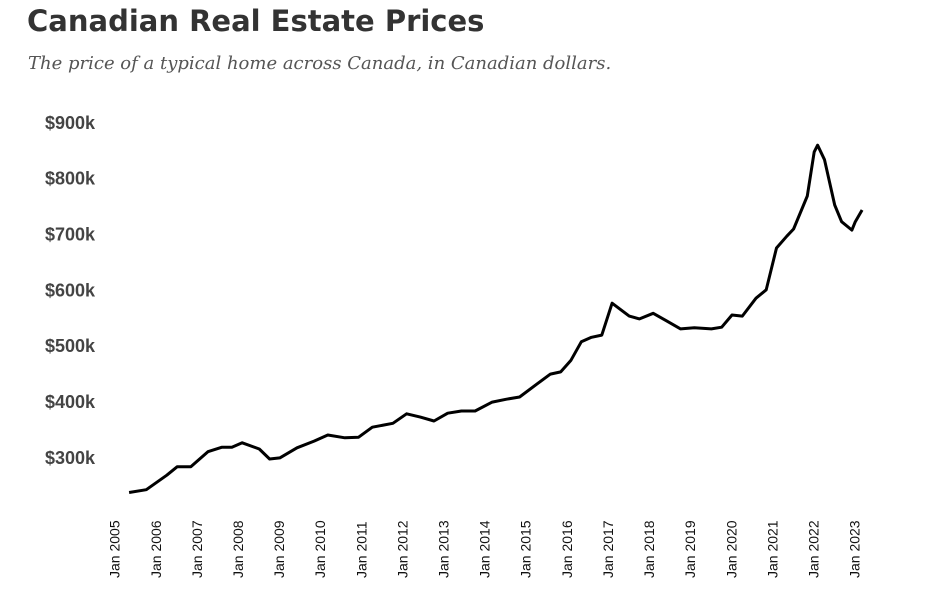 This screenshot has height=593, width=944. Describe the element at coordinates (855, 549) in the screenshot. I see `x-tick-label: Jan 2023` at that location.